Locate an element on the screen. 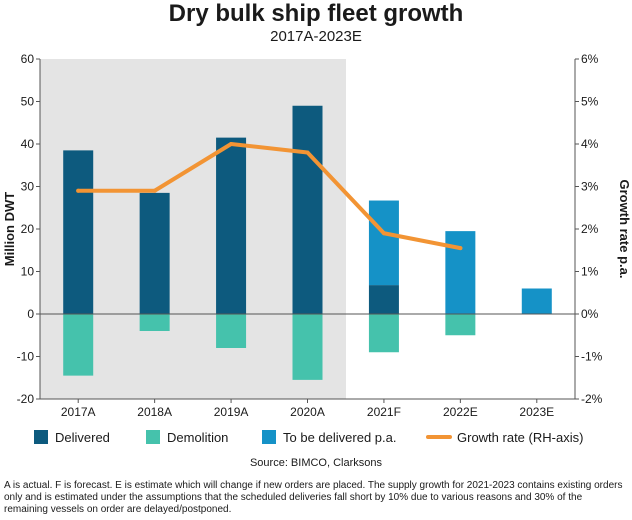 This screenshot has height=520, width=632. y-tick-label: 20 is located at coordinates (28, 229).